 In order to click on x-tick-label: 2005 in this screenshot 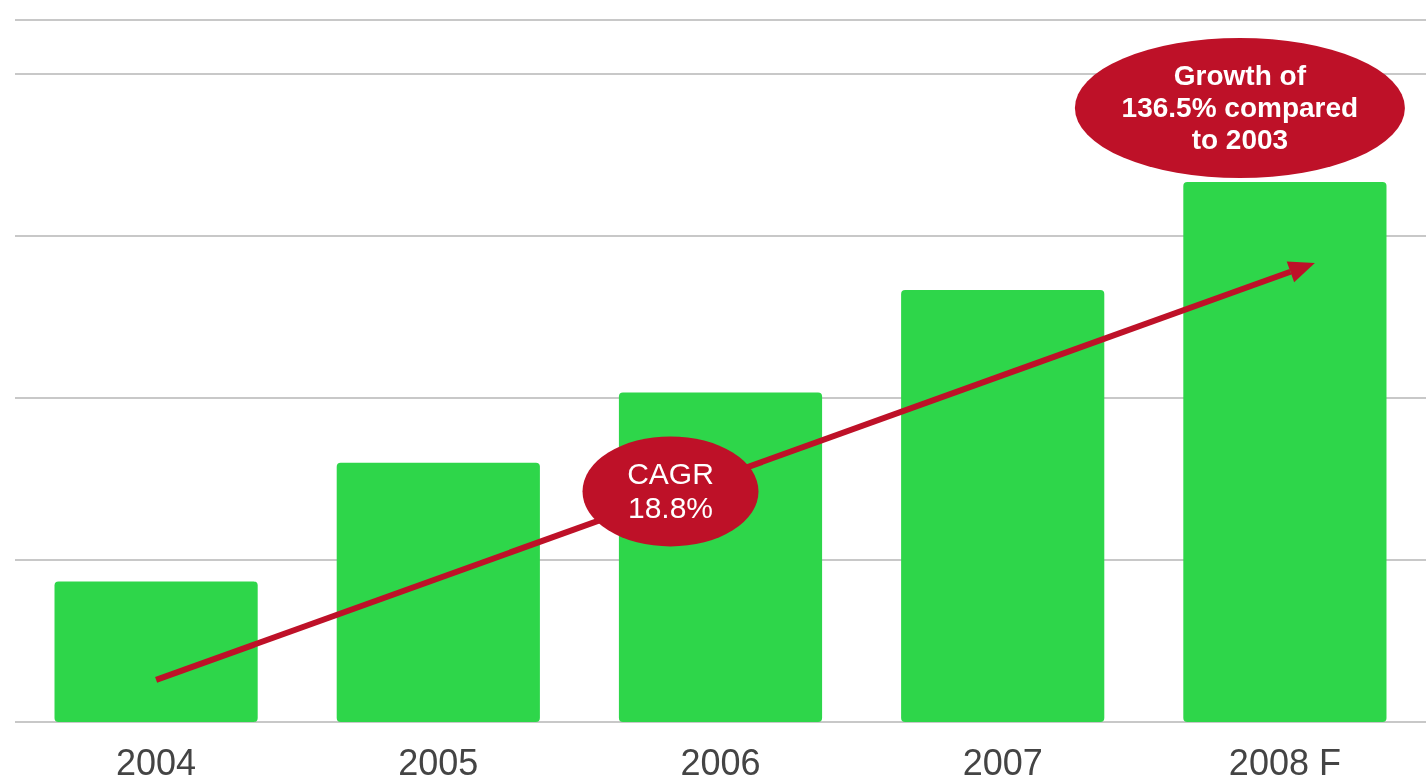, I will do `click(438, 762)`.